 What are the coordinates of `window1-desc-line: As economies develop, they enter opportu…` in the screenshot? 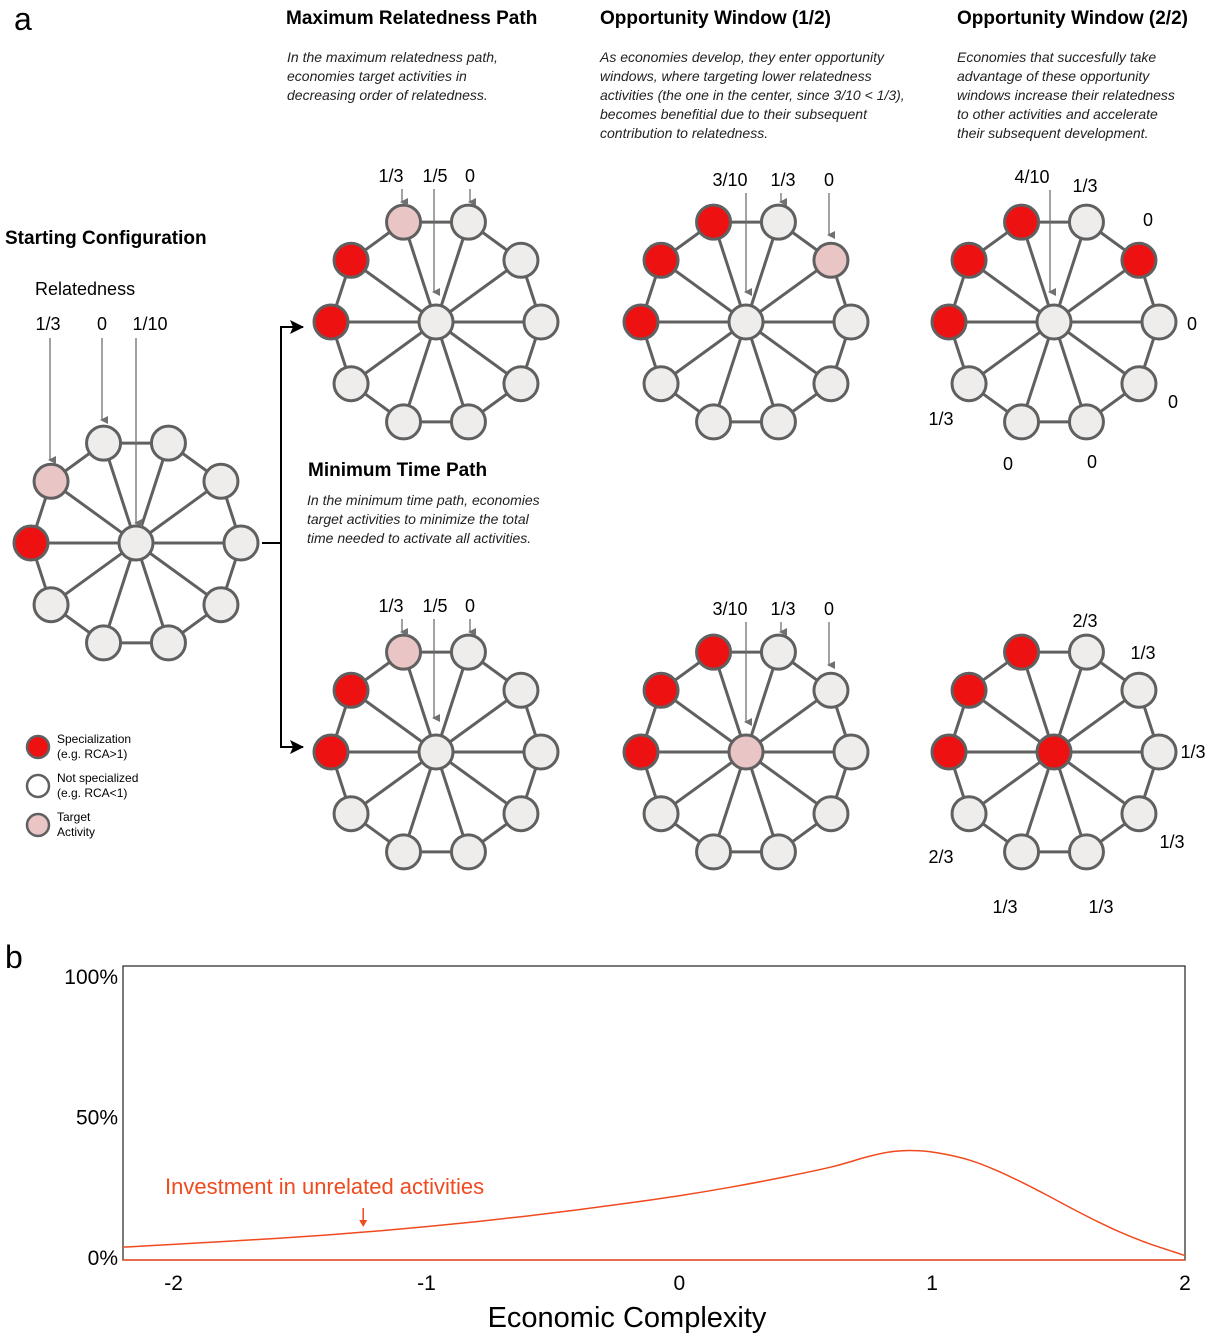 It's located at (742, 57).